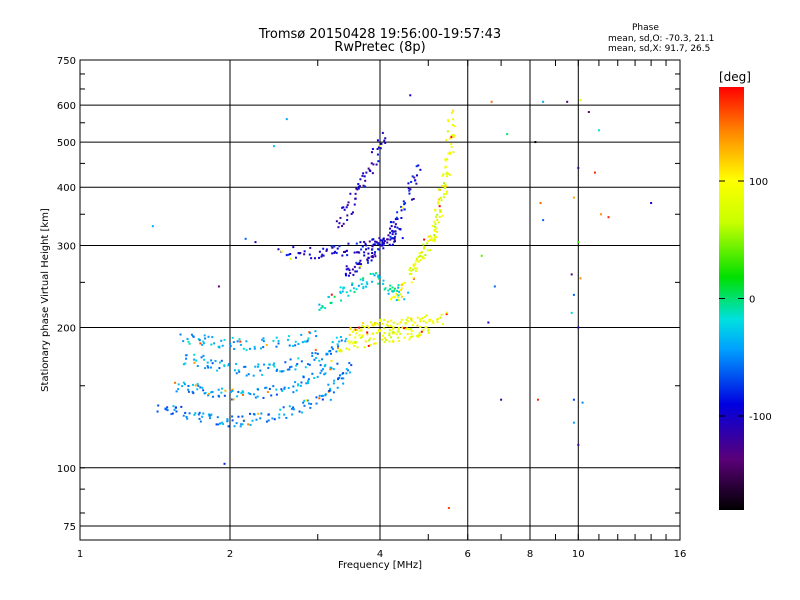 The width and height of the screenshot is (800, 600). I want to click on x-tick-label: 10, so click(578, 554).